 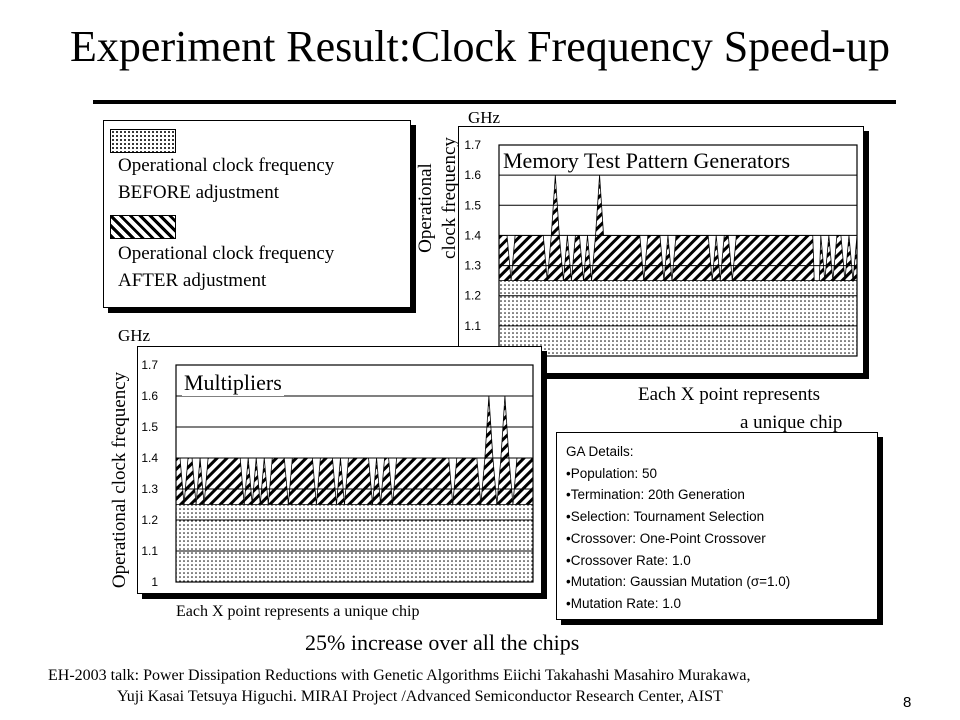 I want to click on bottom-chart-axis-label: Operational clock frequency, so click(x=119, y=480).